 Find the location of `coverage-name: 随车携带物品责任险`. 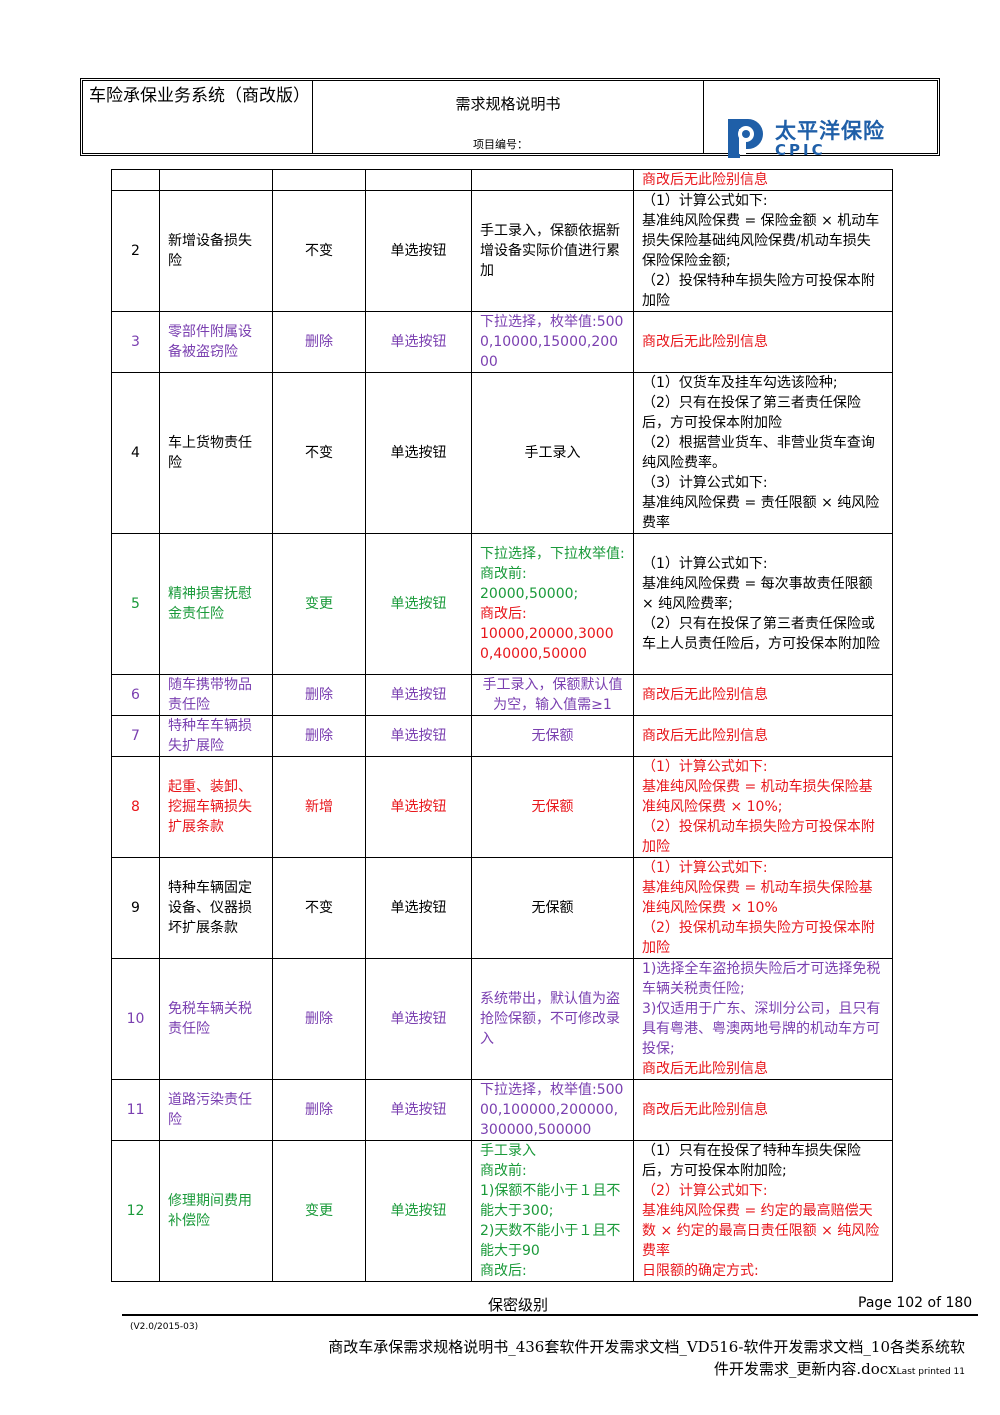

coverage-name: 随车携带物品责任险 is located at coordinates (216, 695).